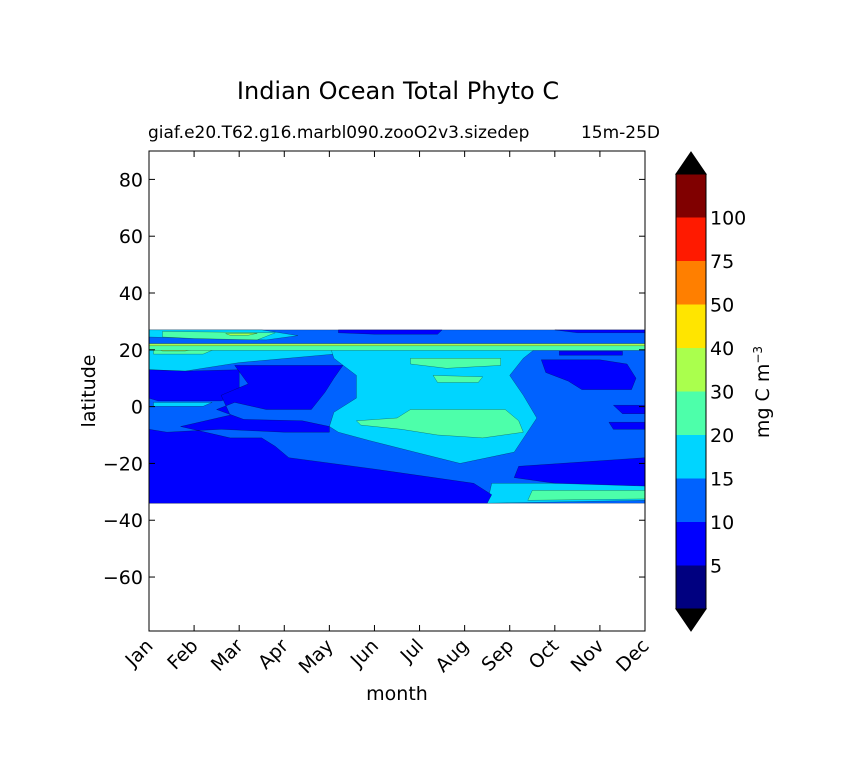  Describe the element at coordinates (758, 355) in the screenshot. I see `colorbar-label-exponent: −3` at that location.